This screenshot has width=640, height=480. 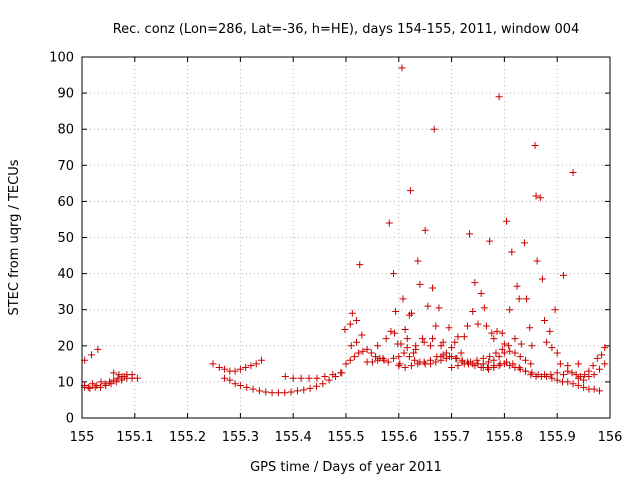 What do you see at coordinates (345, 437) in the screenshot?
I see `x-tick-label: 155.5` at bounding box center [345, 437].